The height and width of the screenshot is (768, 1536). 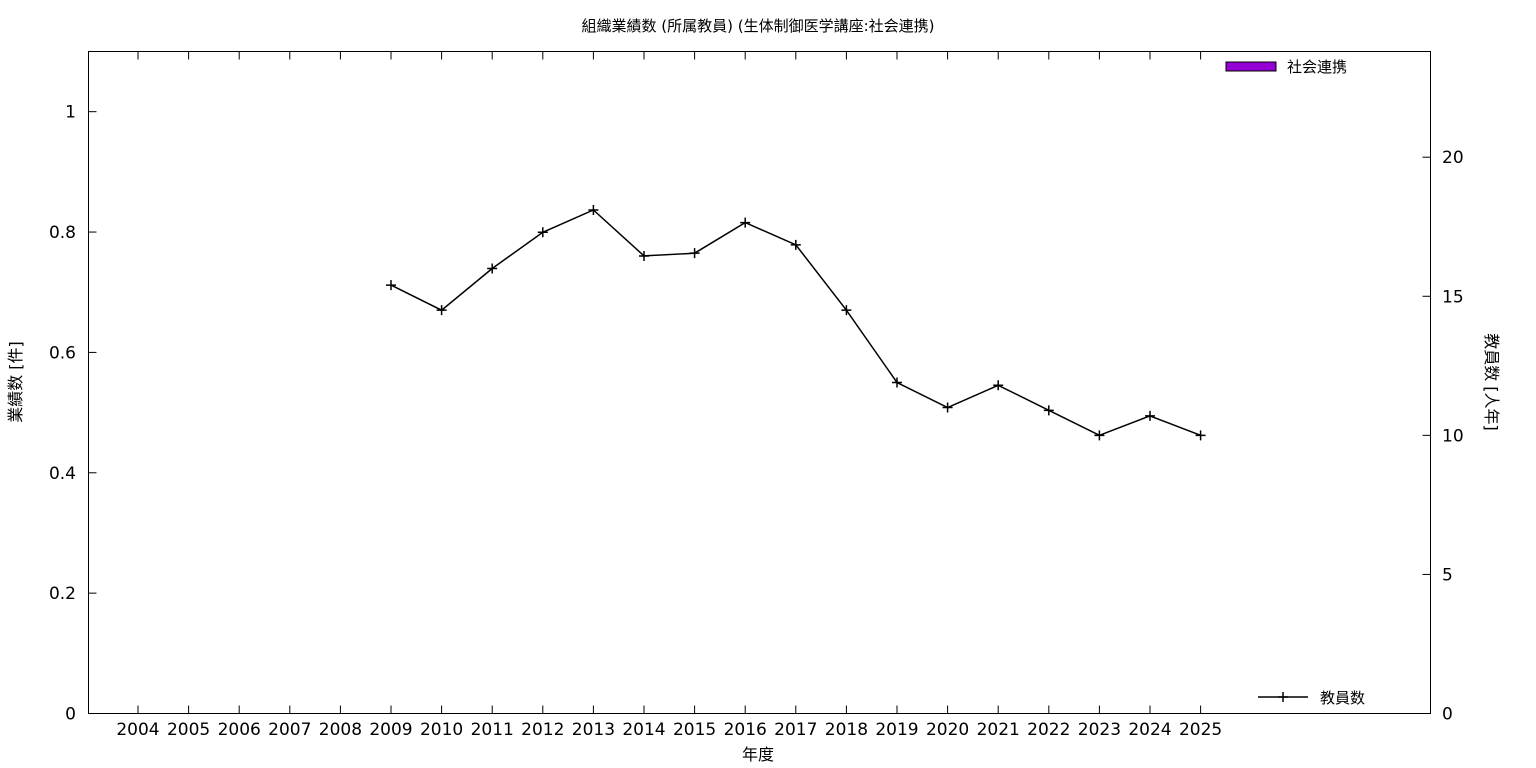 I want to click on legend-line: 教員数, so click(x=1311, y=698).